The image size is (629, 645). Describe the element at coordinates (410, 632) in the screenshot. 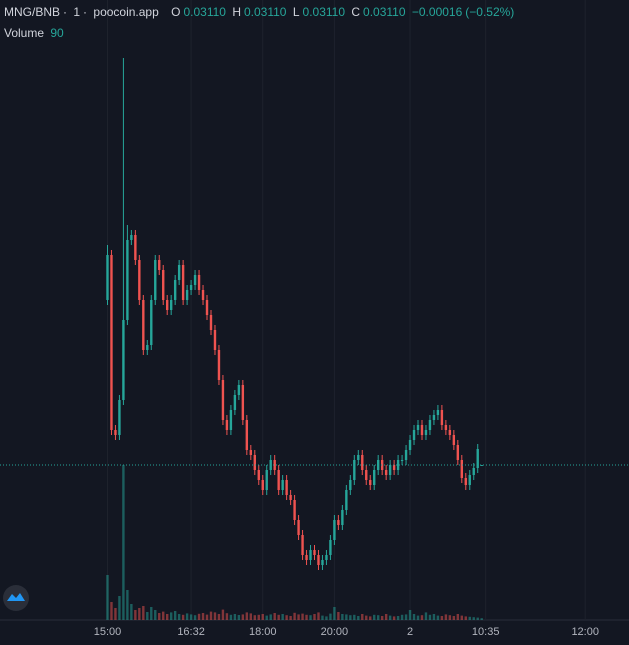

I see `x-tick-label: 2` at that location.